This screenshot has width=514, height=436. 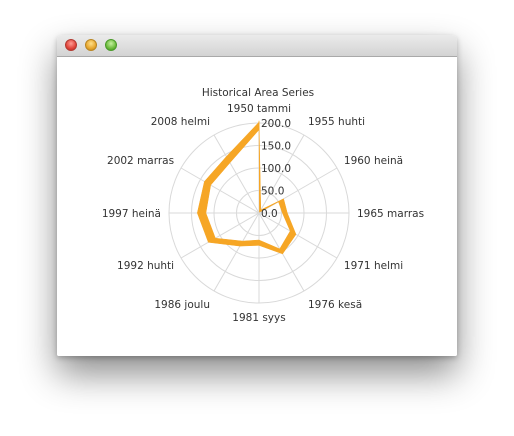 I want to click on chart-title: Historical Area Series, so click(x=258, y=93).